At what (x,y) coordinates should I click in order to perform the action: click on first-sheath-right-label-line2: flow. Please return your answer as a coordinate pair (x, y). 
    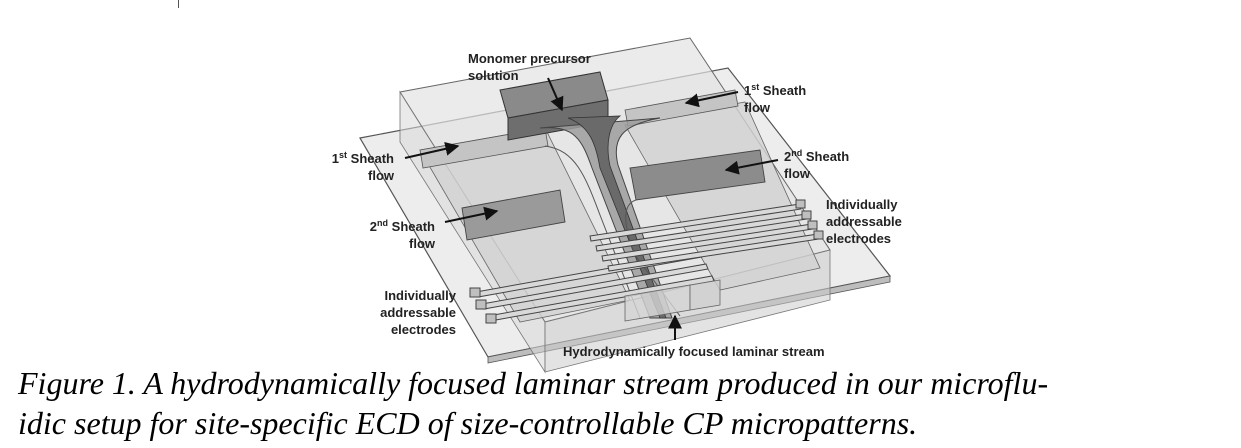
    Looking at the image, I should click on (757, 107).